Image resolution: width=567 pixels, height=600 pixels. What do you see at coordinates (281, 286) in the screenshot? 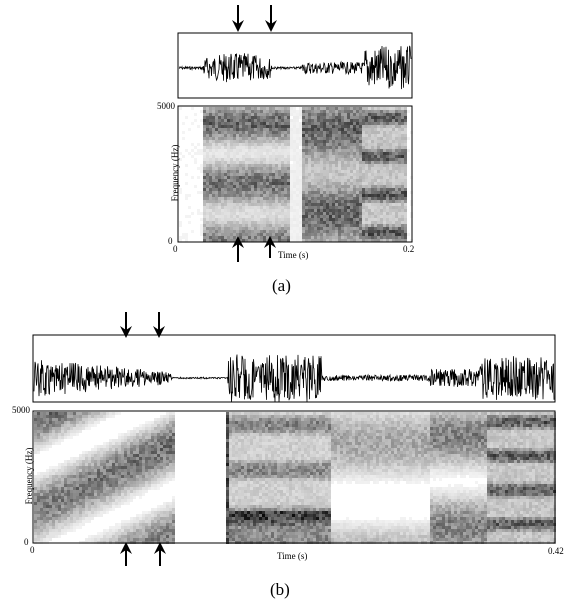
I see `panel-a-caption: (a)` at bounding box center [281, 286].